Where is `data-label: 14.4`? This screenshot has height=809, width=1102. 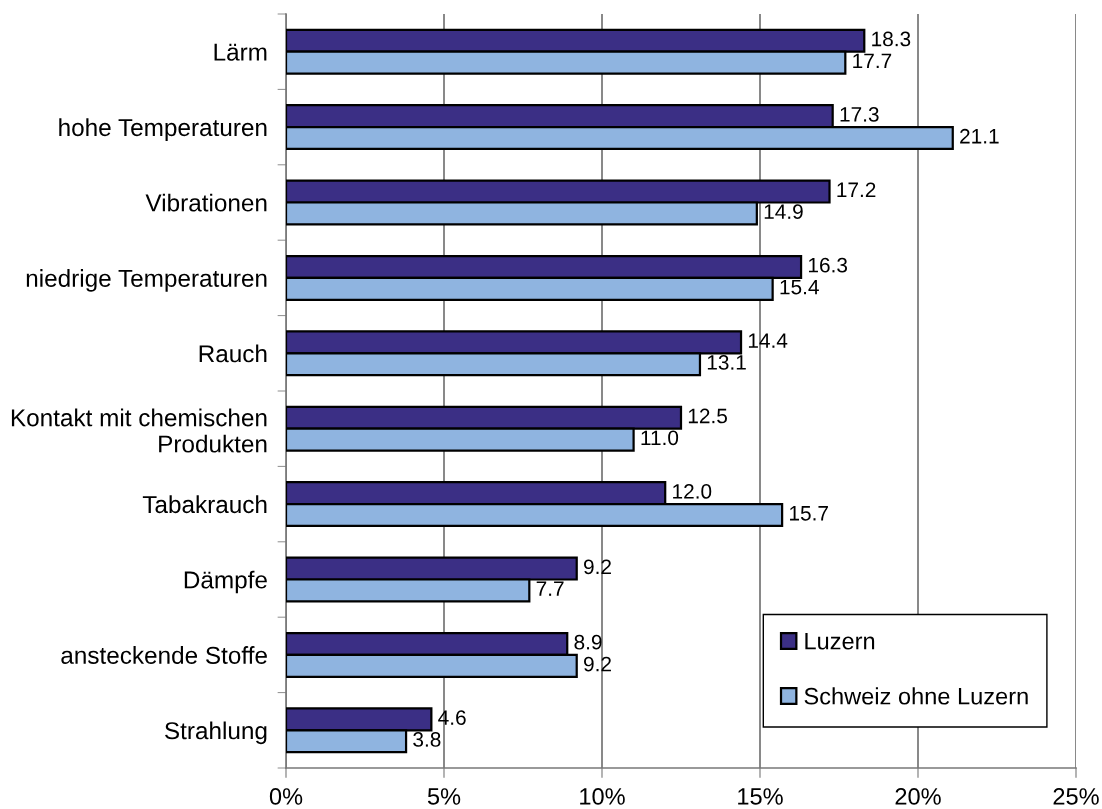 data-label: 14.4 is located at coordinates (768, 340).